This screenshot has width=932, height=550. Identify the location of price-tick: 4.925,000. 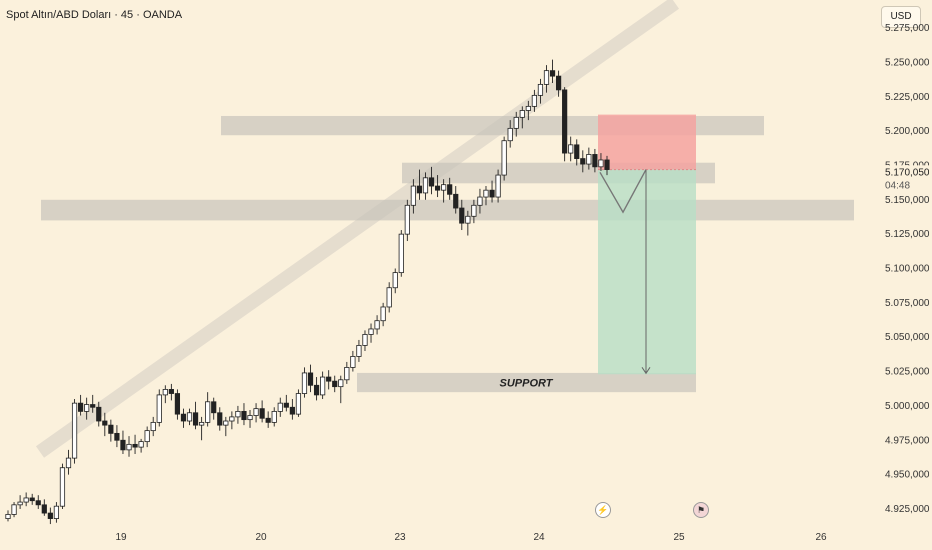
(907, 509).